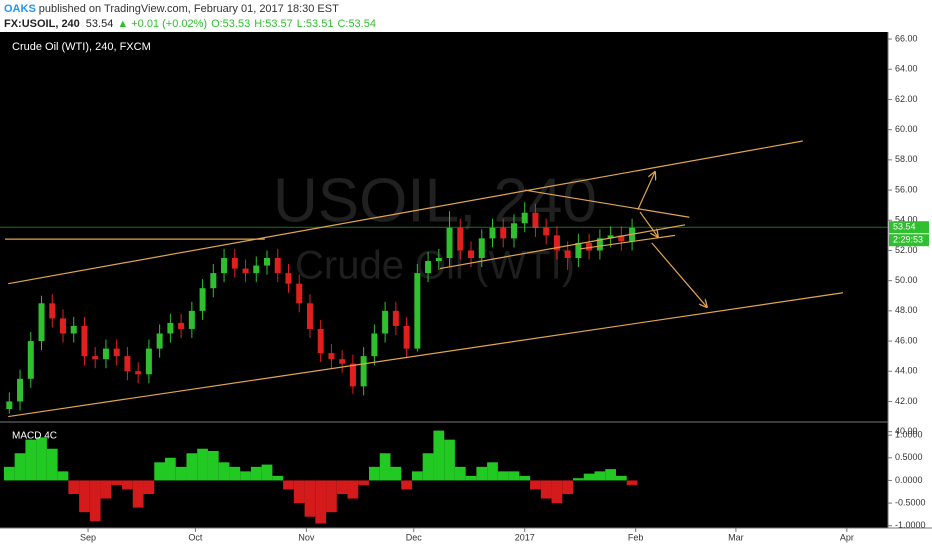 This screenshot has width=932, height=555. Describe the element at coordinates (906, 310) in the screenshot. I see `y-tick-label: 48.00` at that location.